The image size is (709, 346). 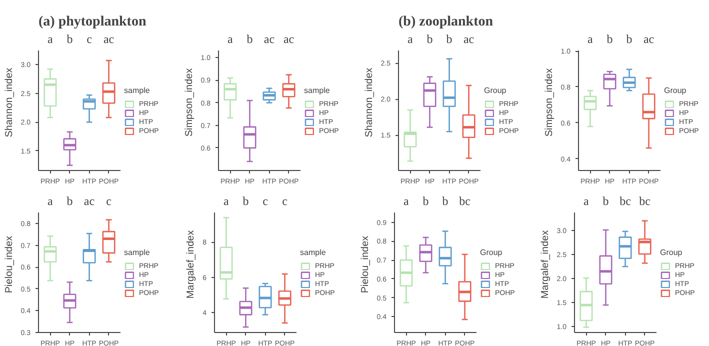 I want to click on chart-title: (b) zooplankton, so click(x=446, y=22).